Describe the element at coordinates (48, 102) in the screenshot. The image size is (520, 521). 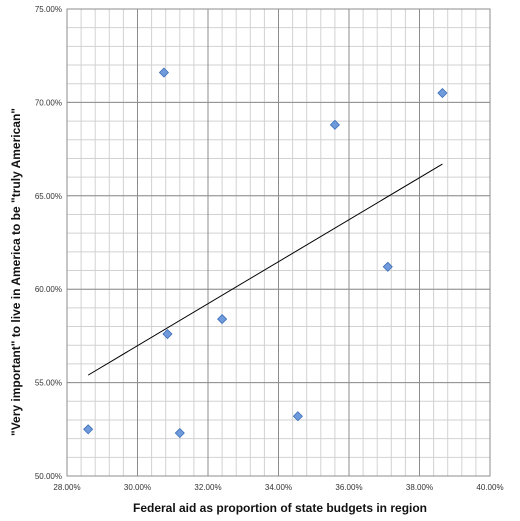
I see `y-tick-label: 70.00%` at that location.